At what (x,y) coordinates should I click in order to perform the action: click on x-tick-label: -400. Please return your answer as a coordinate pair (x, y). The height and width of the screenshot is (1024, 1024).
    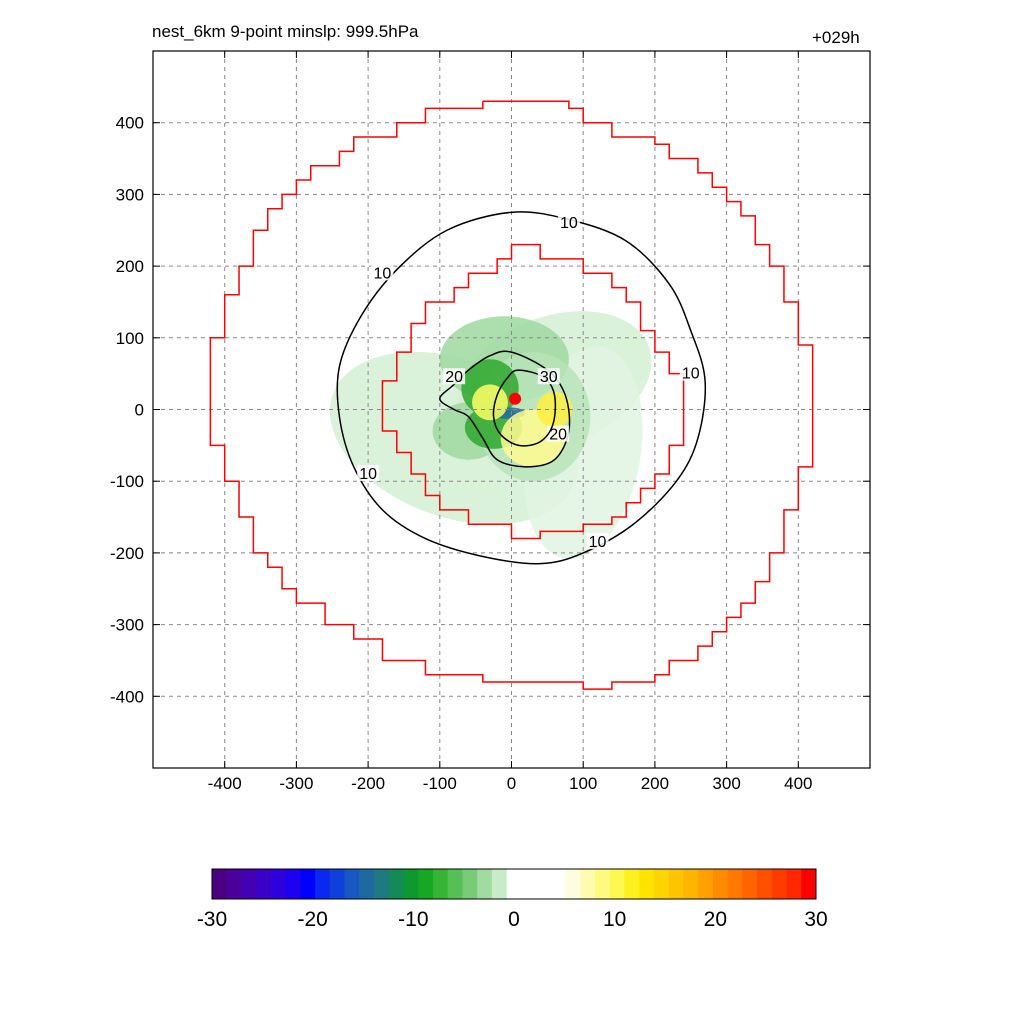
    Looking at the image, I should click on (225, 783).